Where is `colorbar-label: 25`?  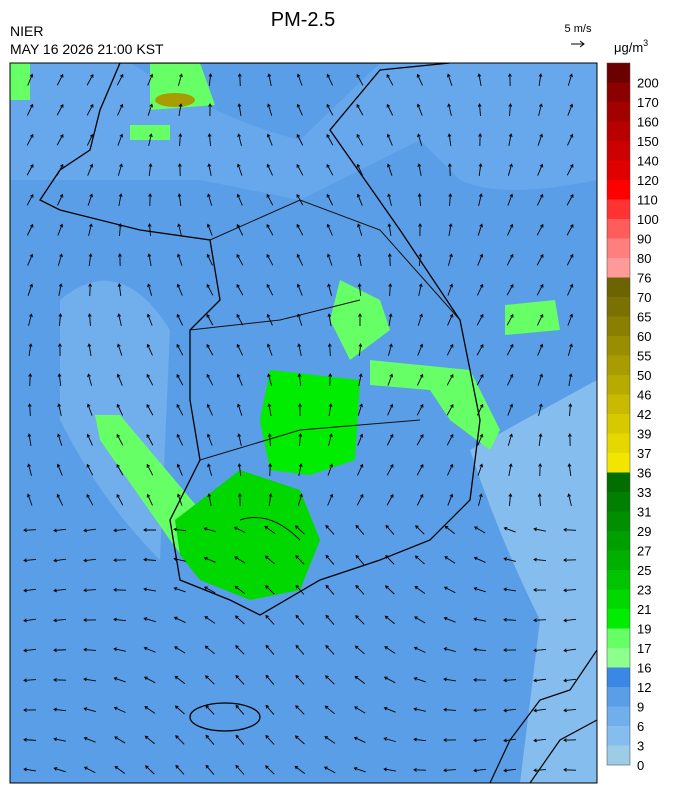 colorbar-label: 25 is located at coordinates (644, 570).